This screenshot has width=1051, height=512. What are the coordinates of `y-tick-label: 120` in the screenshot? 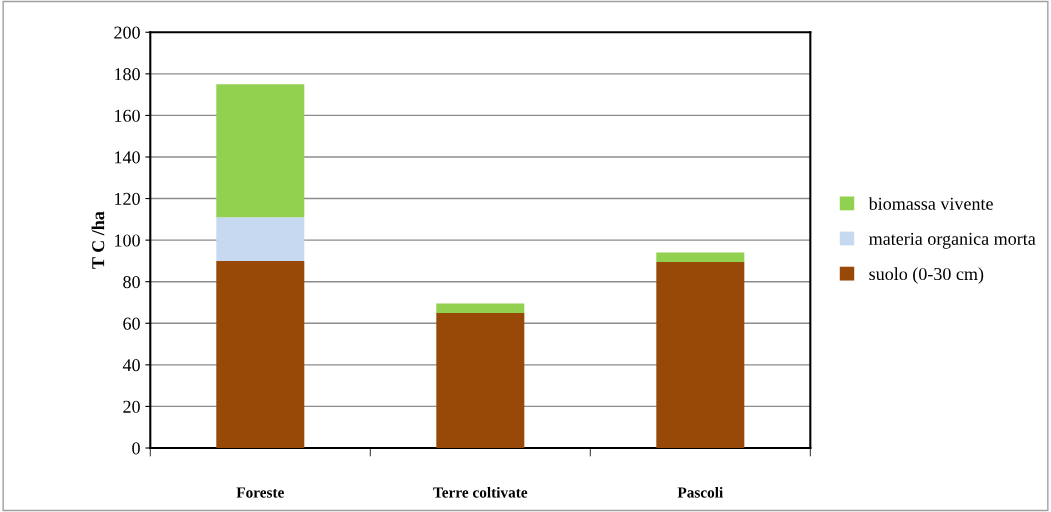 It's located at (127, 198).